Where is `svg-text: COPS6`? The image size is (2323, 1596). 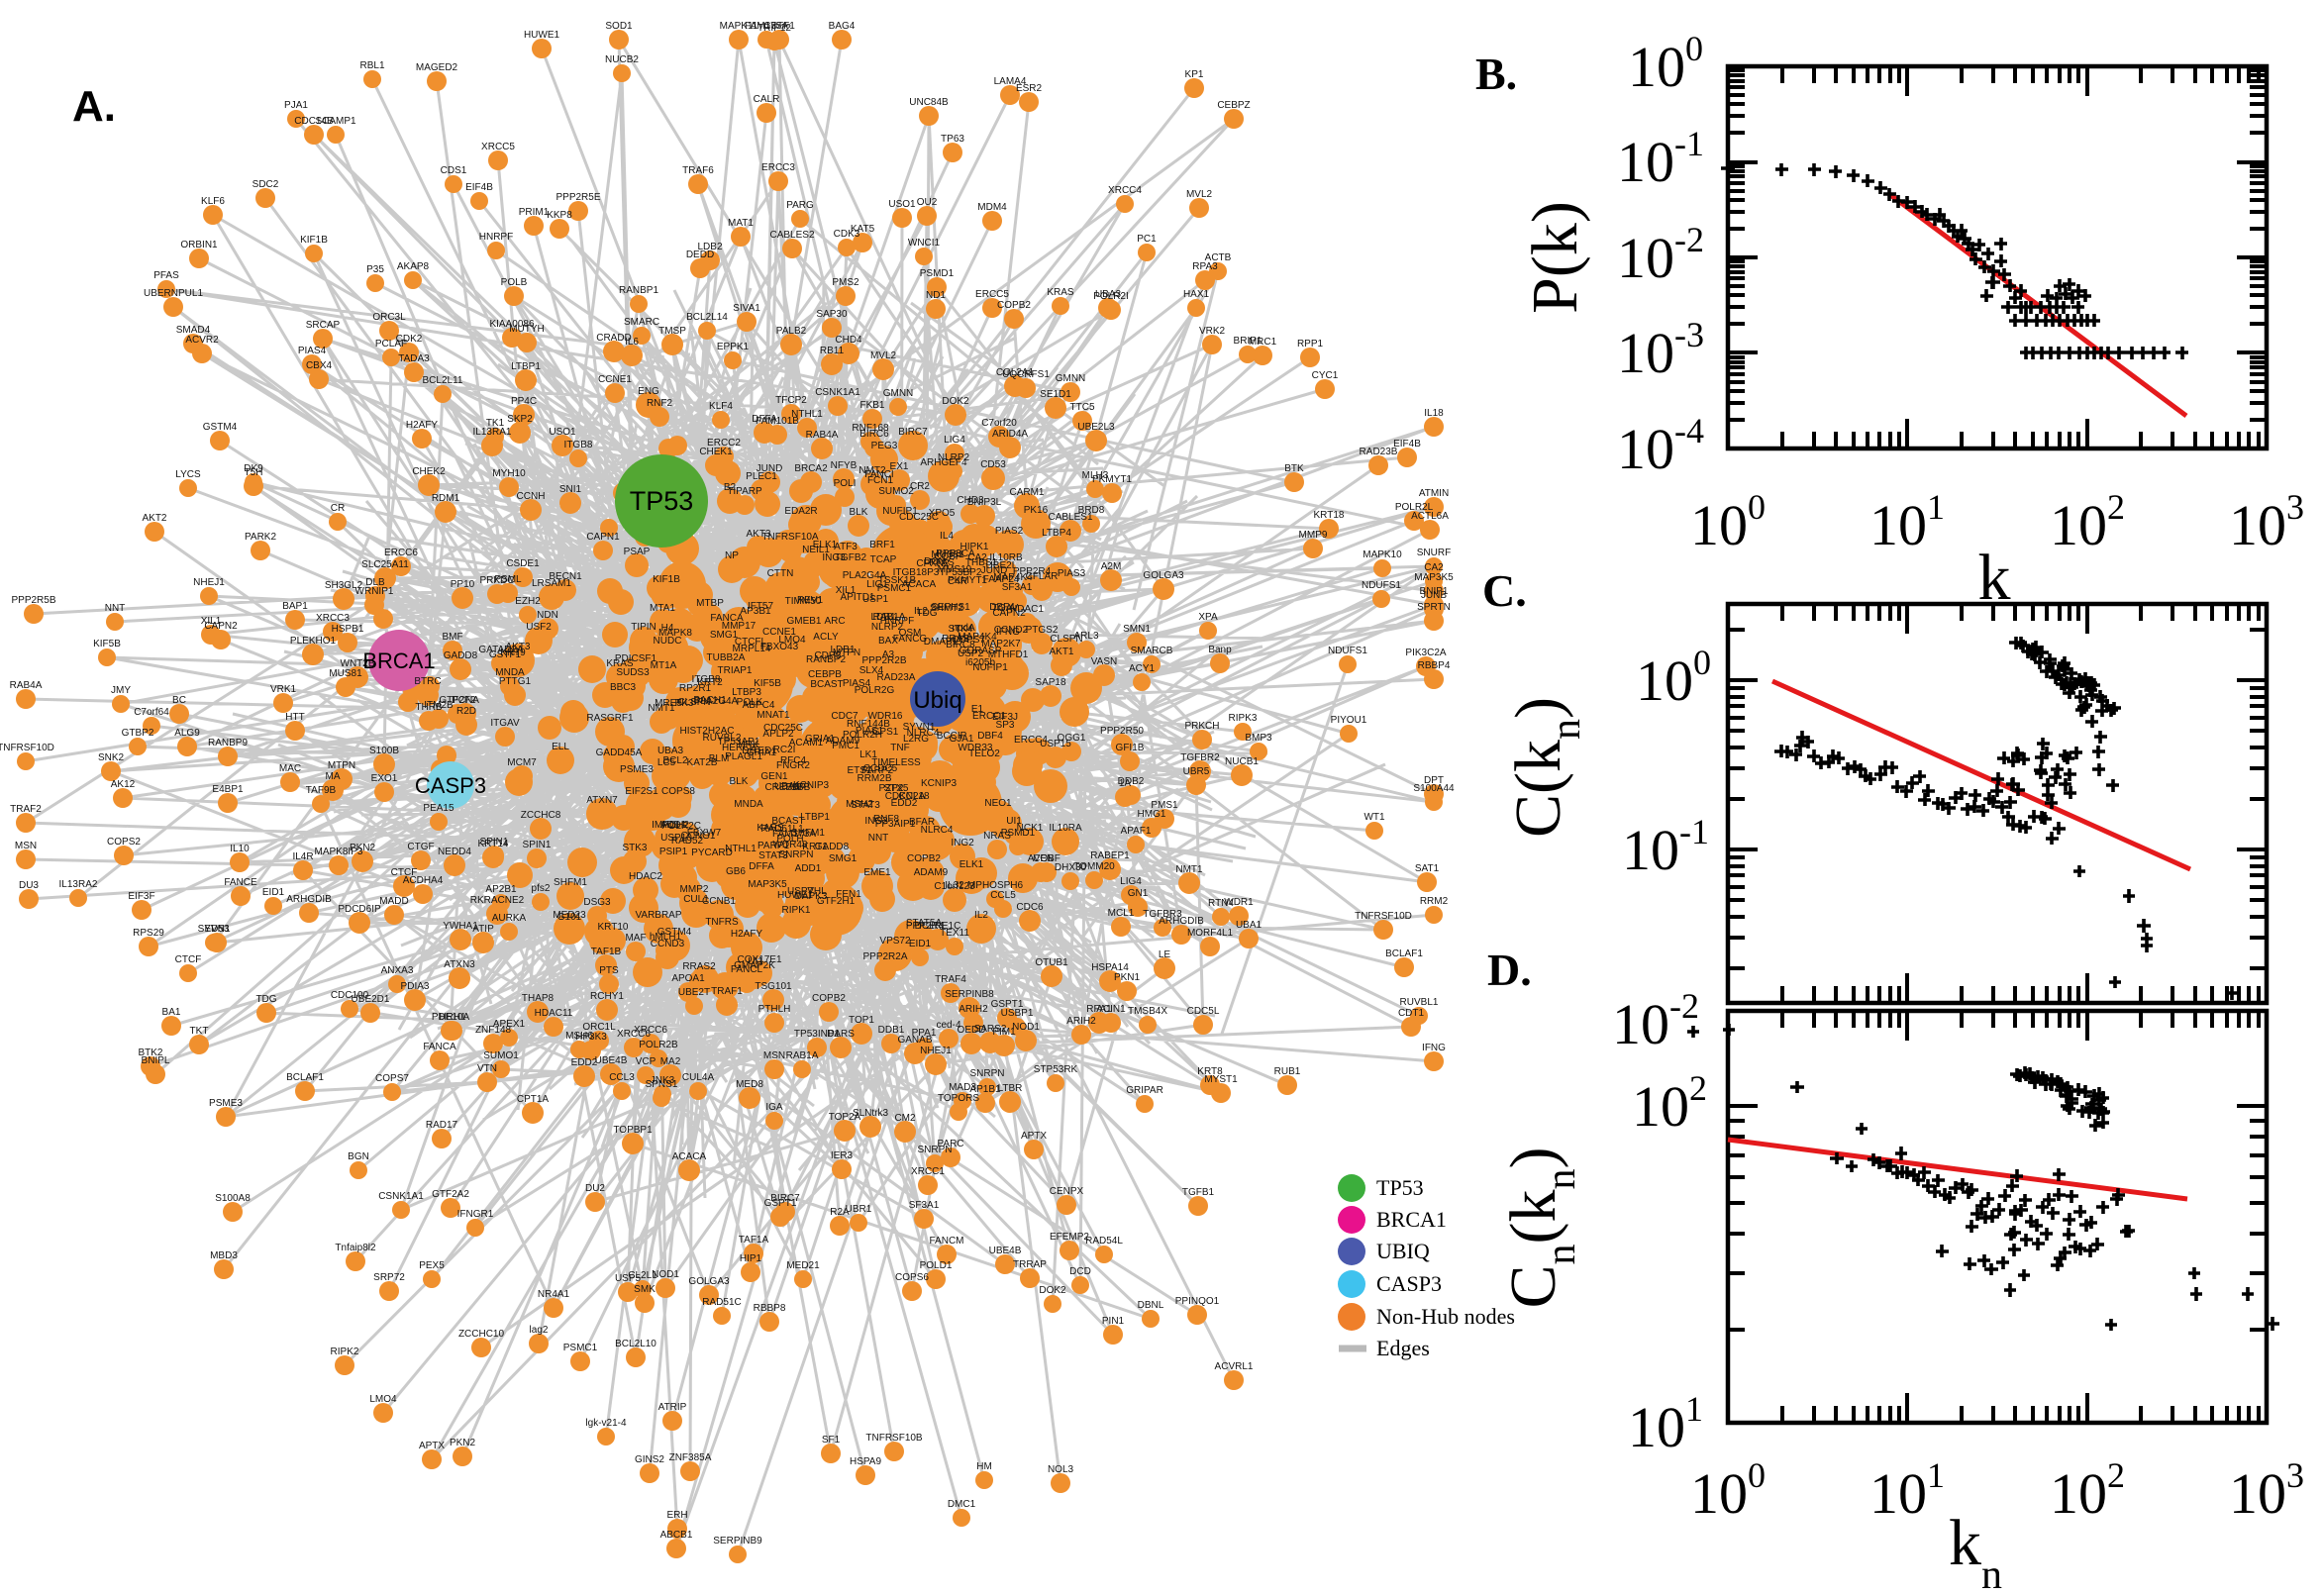 svg-text: COPS6 is located at coordinates (912, 1277).